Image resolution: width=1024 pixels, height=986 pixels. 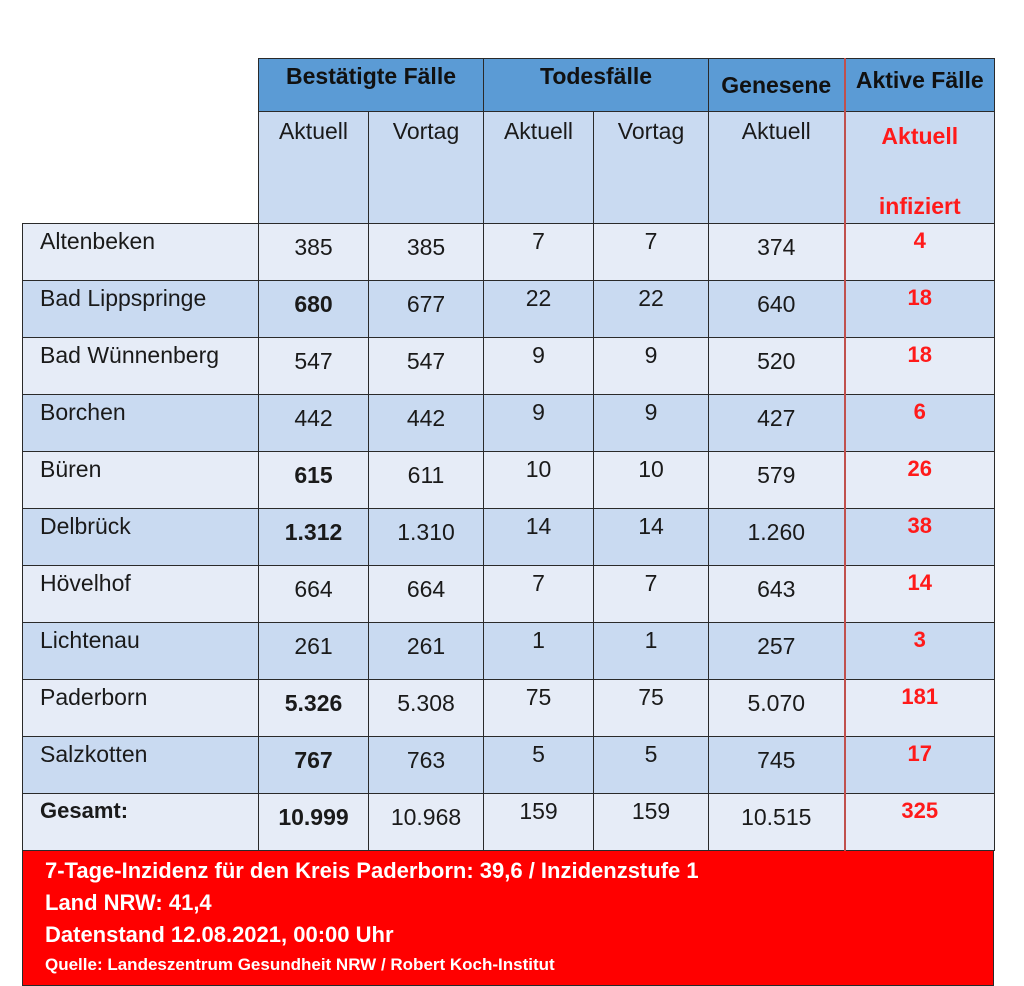 I want to click on deaths-current-cell: 22, so click(x=538, y=309).